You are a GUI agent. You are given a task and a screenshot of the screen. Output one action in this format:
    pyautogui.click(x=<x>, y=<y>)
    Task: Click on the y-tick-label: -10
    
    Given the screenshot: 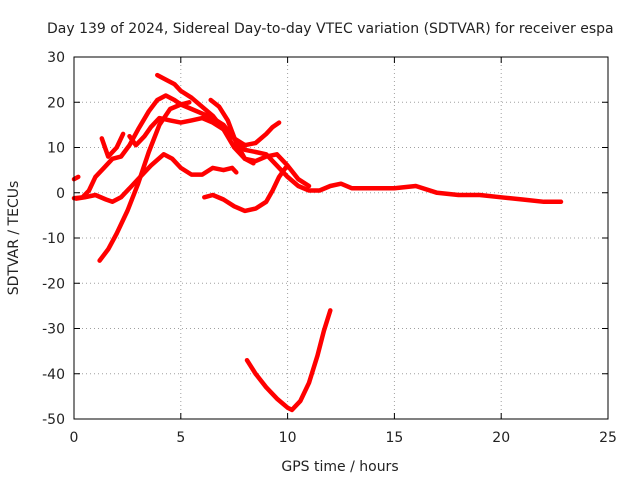 What is the action you would take?
    pyautogui.click(x=53, y=239)
    